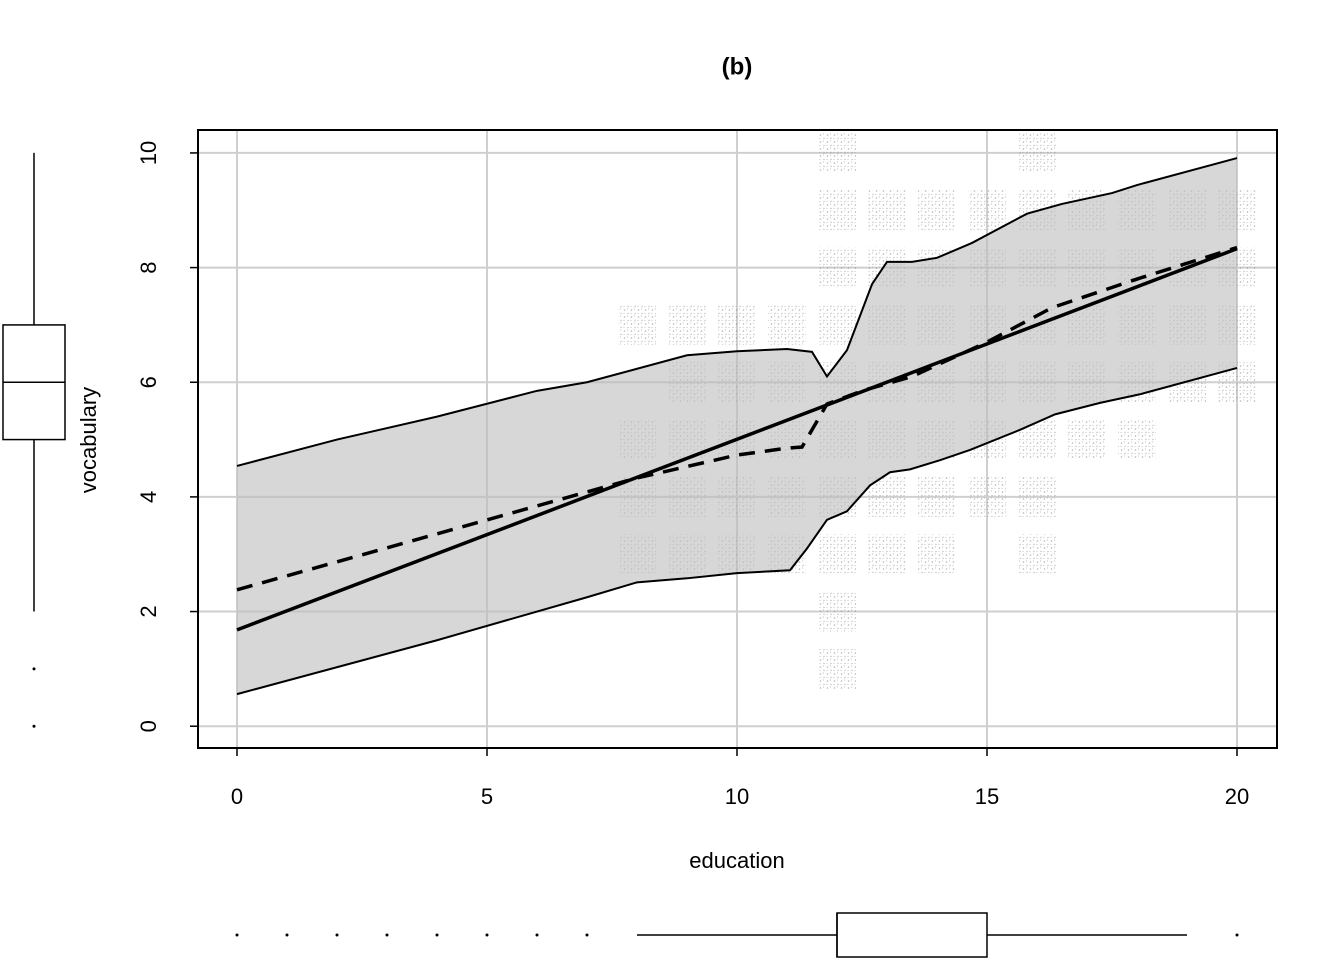  Describe the element at coordinates (148, 382) in the screenshot. I see `y-tick-label: 6` at that location.